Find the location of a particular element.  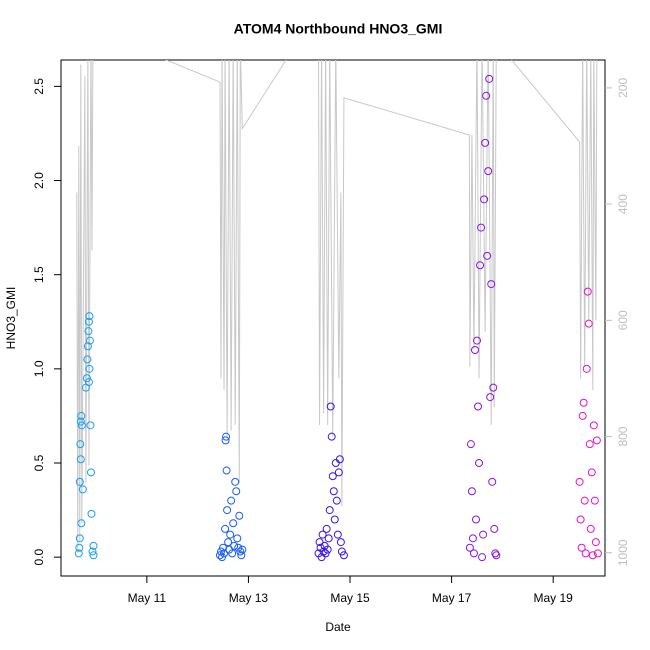

x-tick-label: May 19 is located at coordinates (554, 598).